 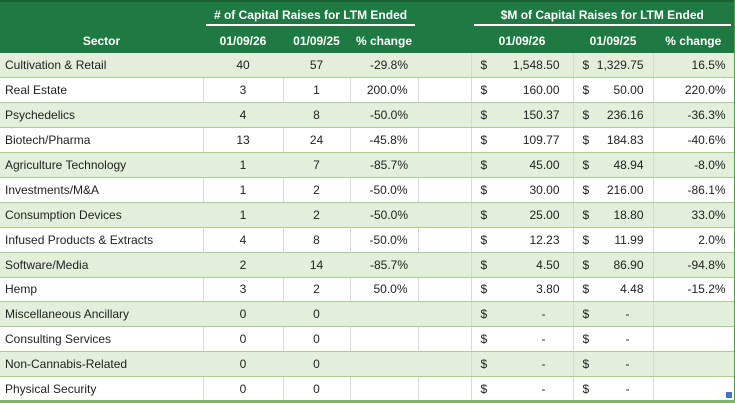 I want to click on dollars-change-cell: -15.2%, so click(x=693, y=290).